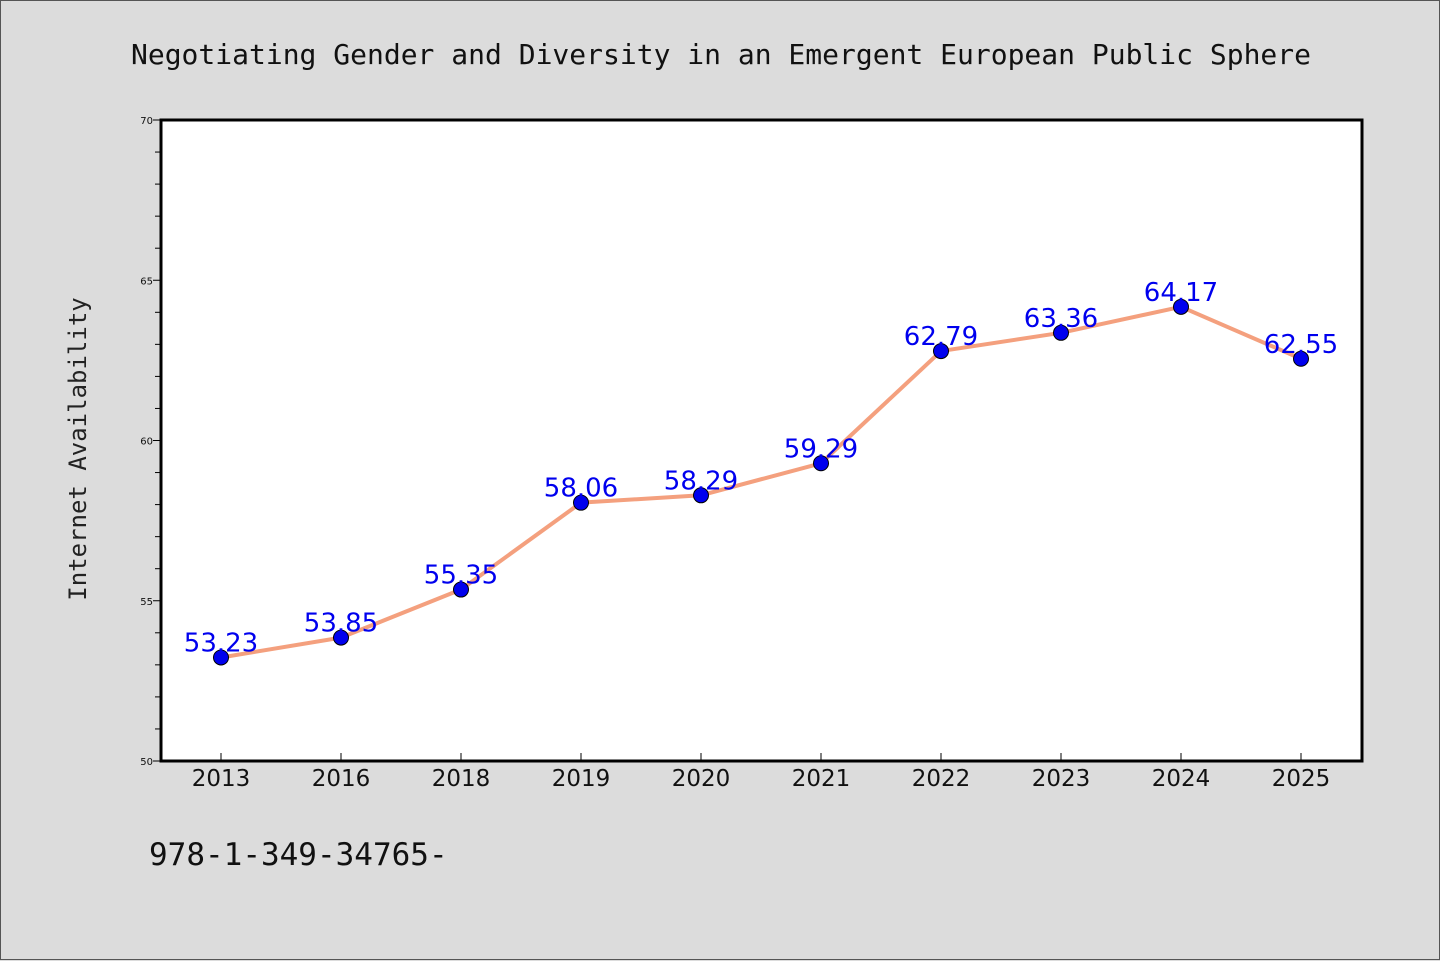 This screenshot has height=961, width=1440. I want to click on data-point-2025, so click(1301, 358).